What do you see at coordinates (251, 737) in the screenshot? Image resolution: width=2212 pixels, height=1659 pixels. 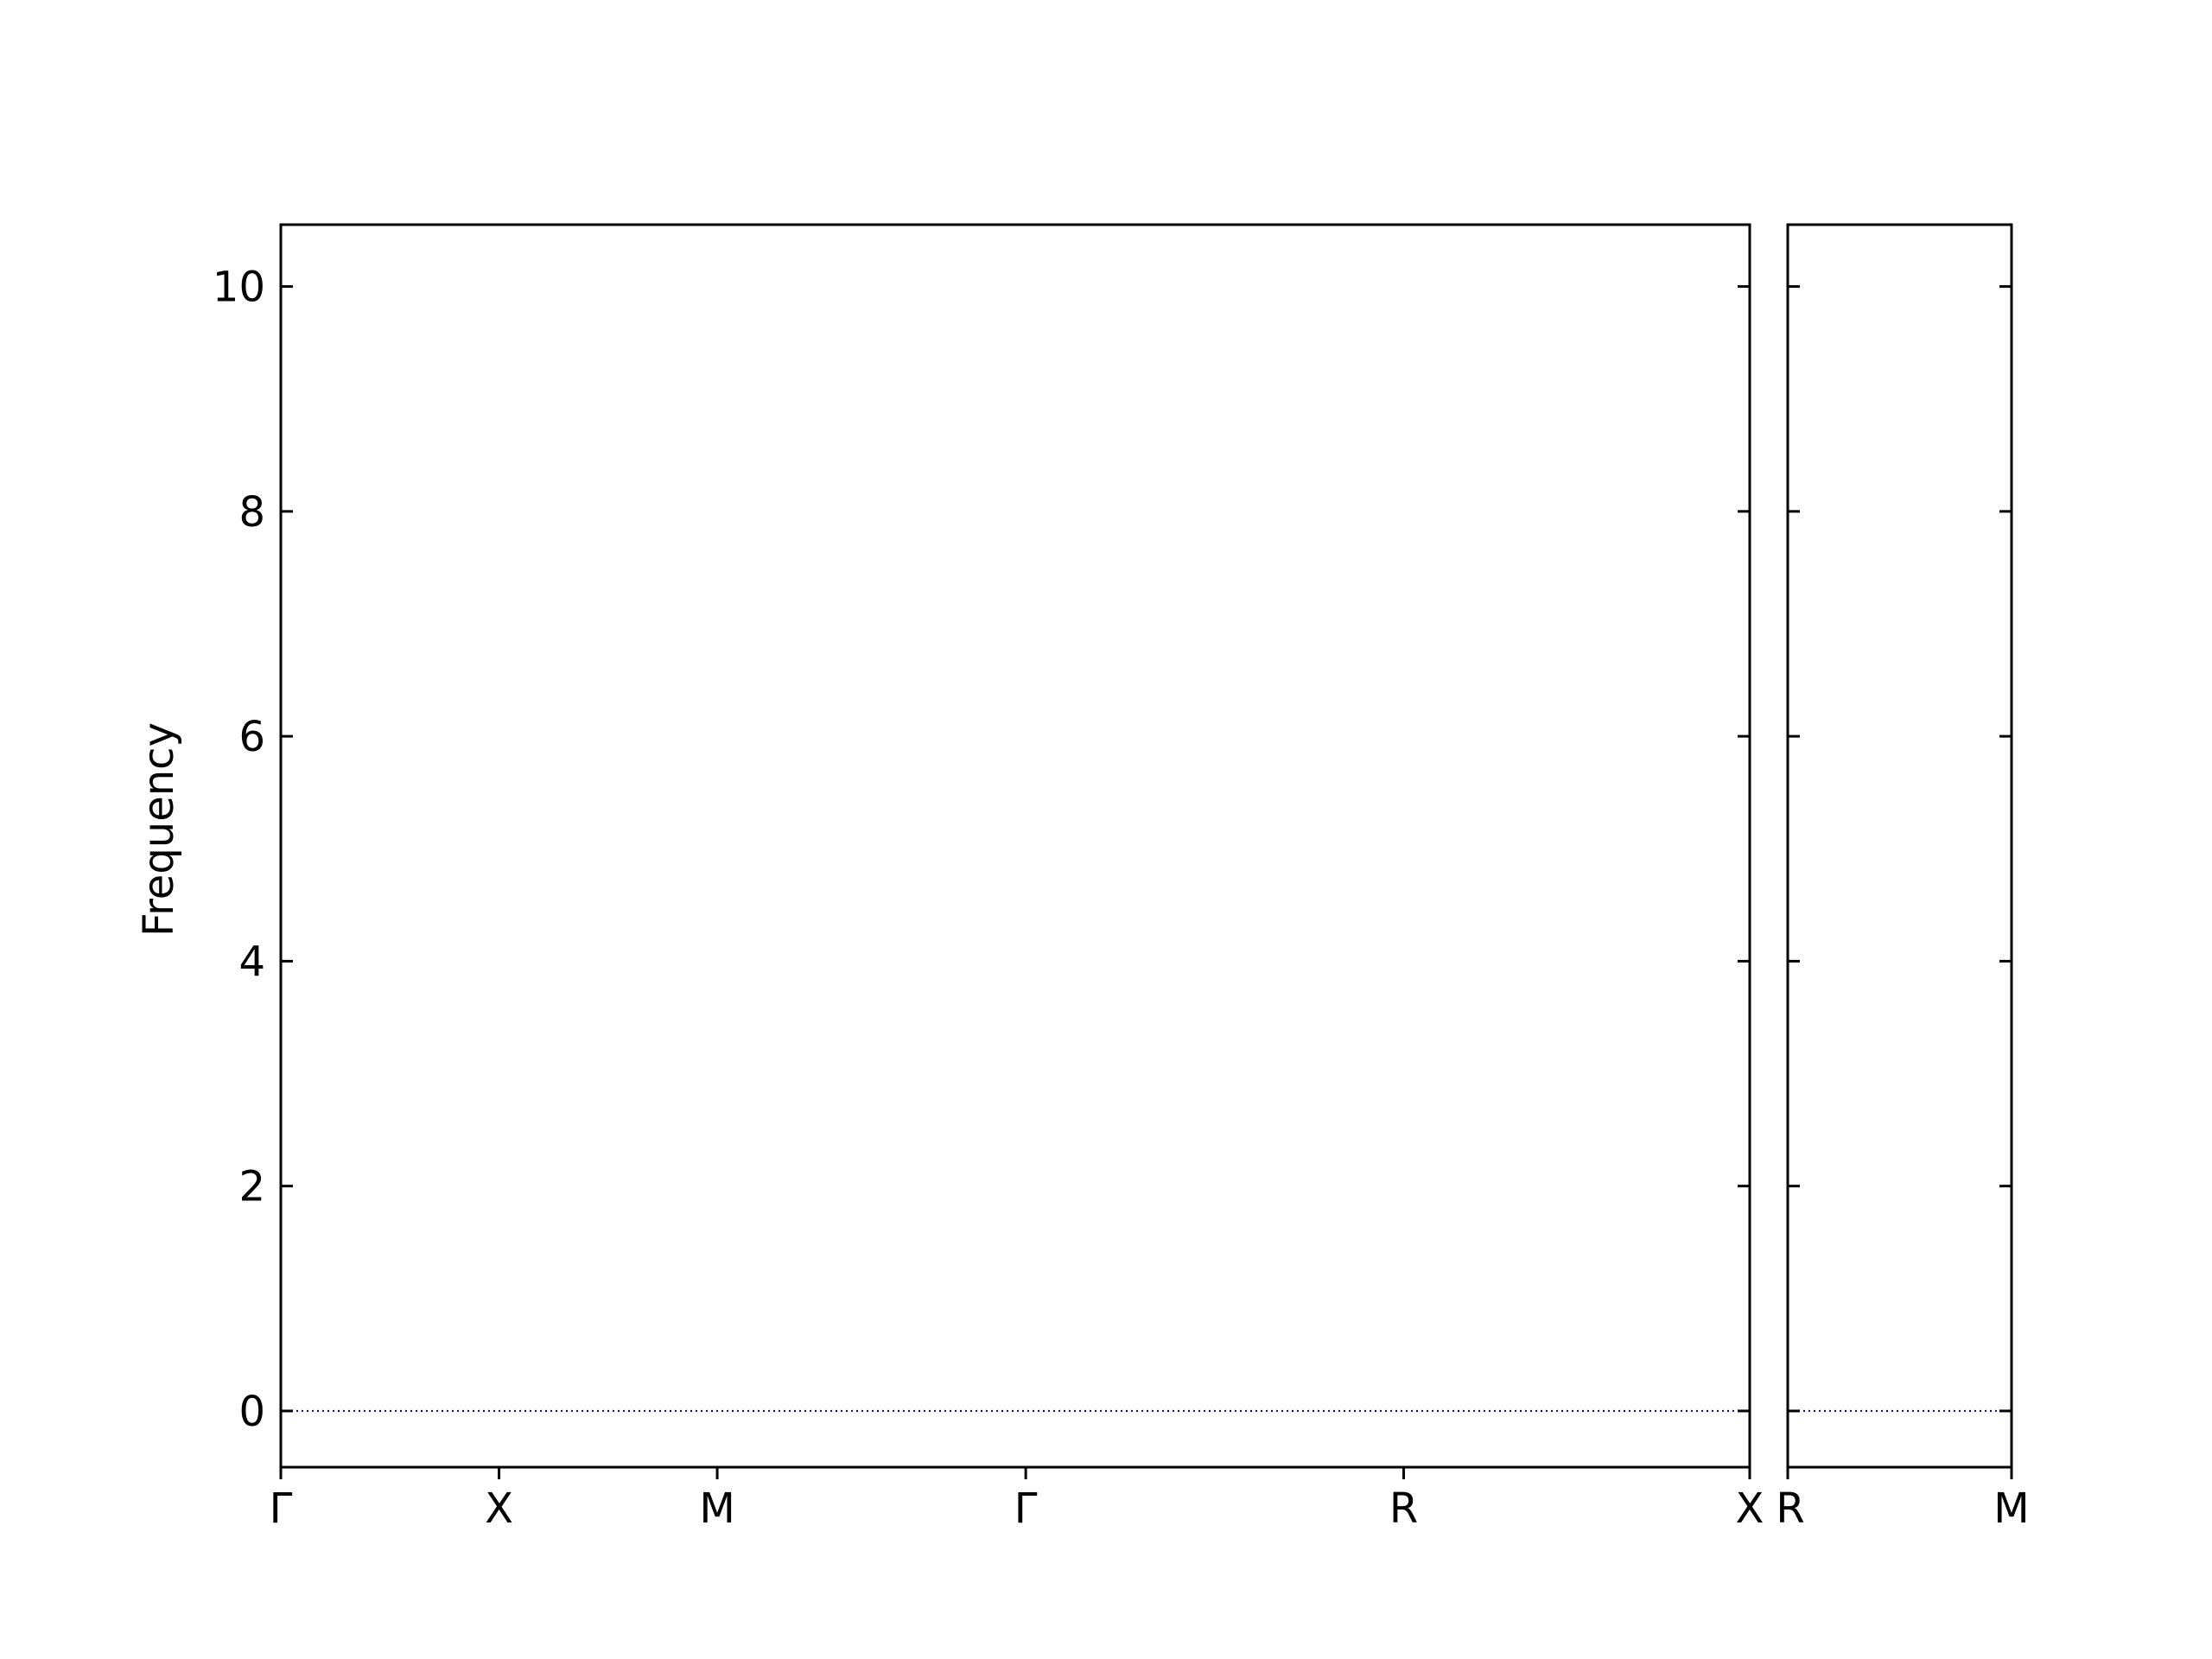 I see `y-tick-label: 6` at bounding box center [251, 737].